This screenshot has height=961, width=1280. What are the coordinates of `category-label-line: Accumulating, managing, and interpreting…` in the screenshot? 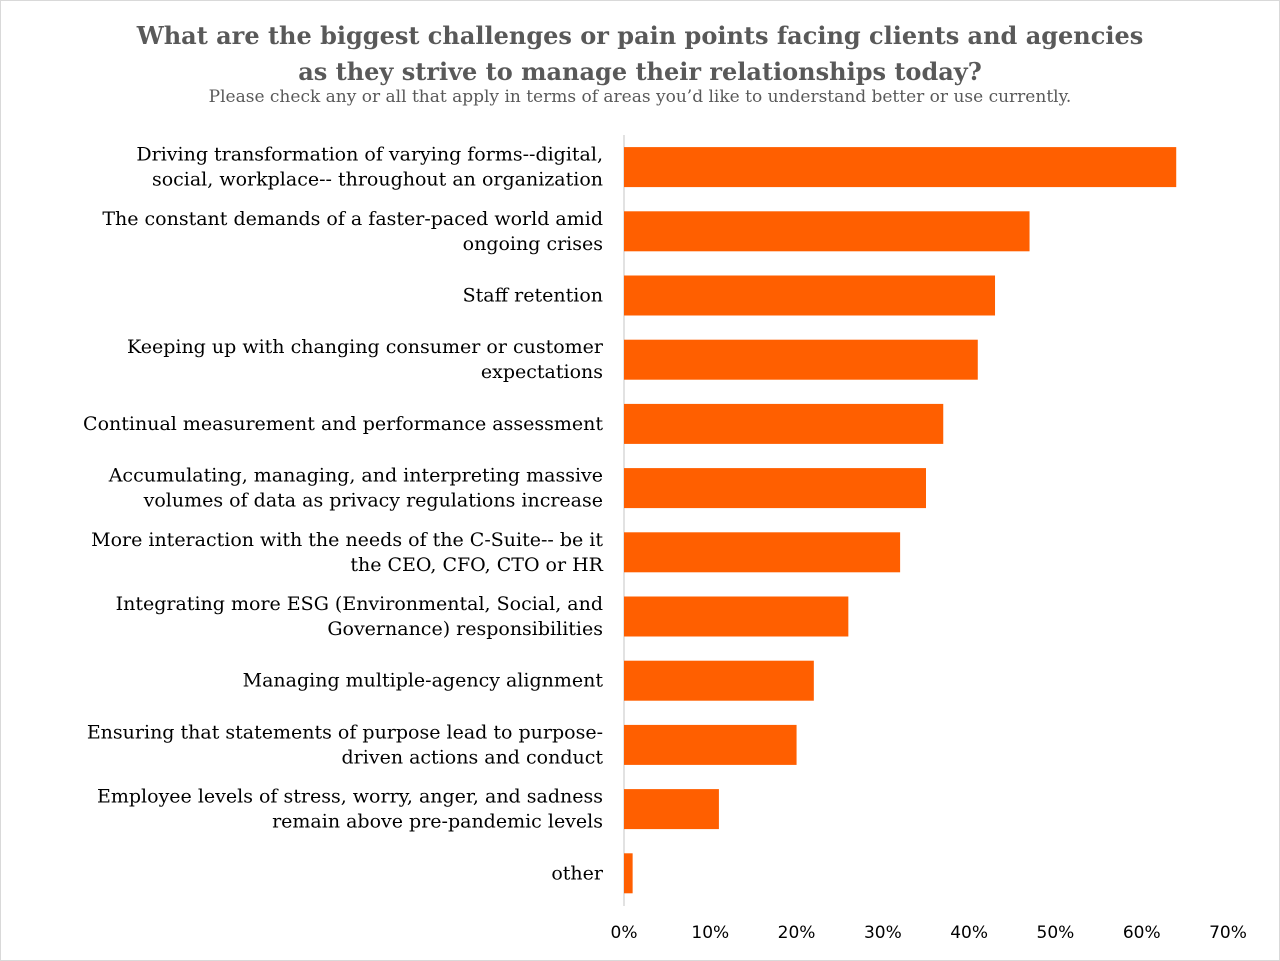 It's located at (355, 476).